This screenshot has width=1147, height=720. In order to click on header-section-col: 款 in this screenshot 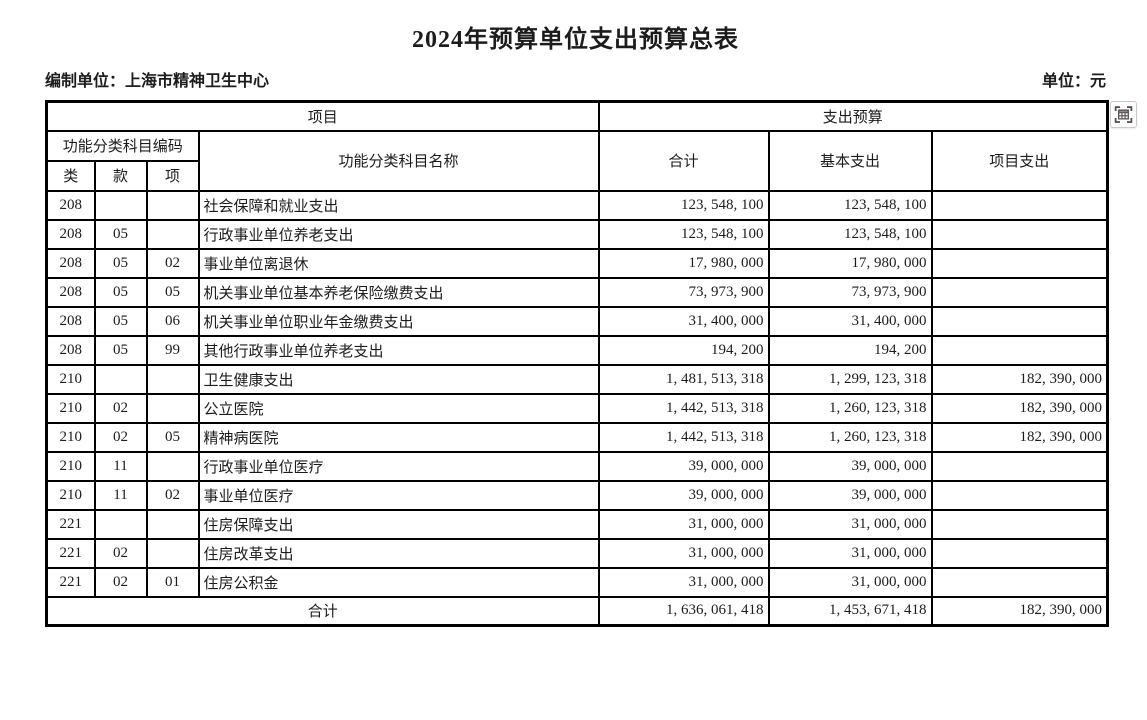, I will do `click(120, 175)`.